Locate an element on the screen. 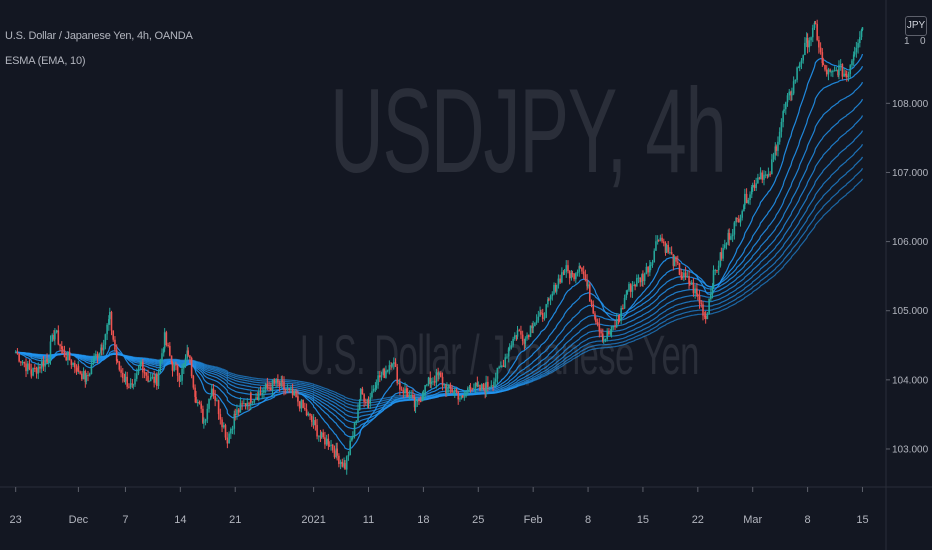  symbol-legend: U.S. Dollar / Japanese Yen, 4h, OANDA is located at coordinates (99, 36).